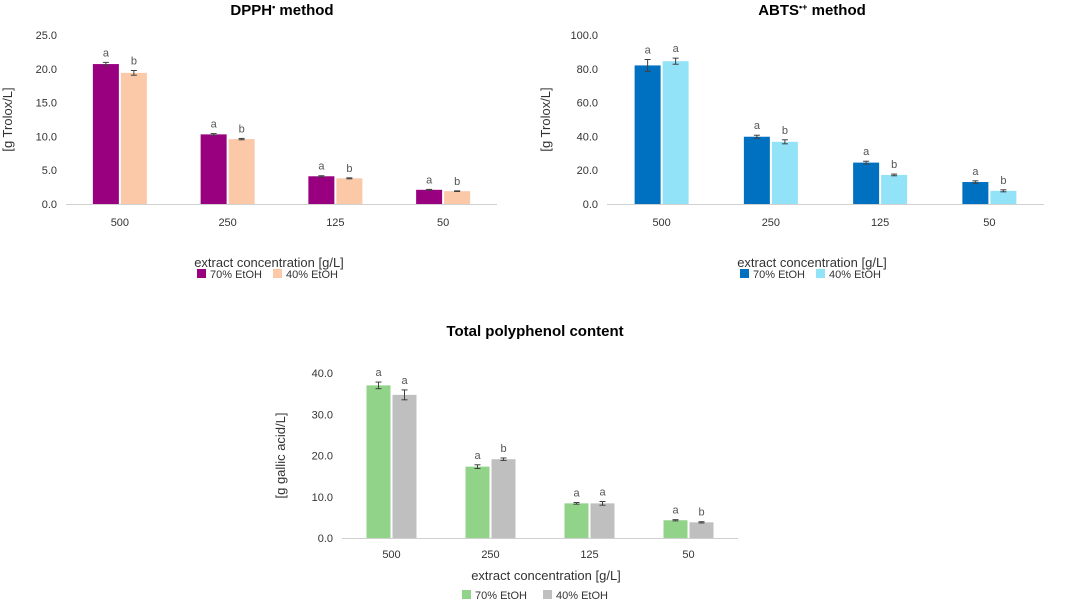 The height and width of the screenshot is (605, 1065). I want to click on y-tick-label: 5.0, so click(49, 171).